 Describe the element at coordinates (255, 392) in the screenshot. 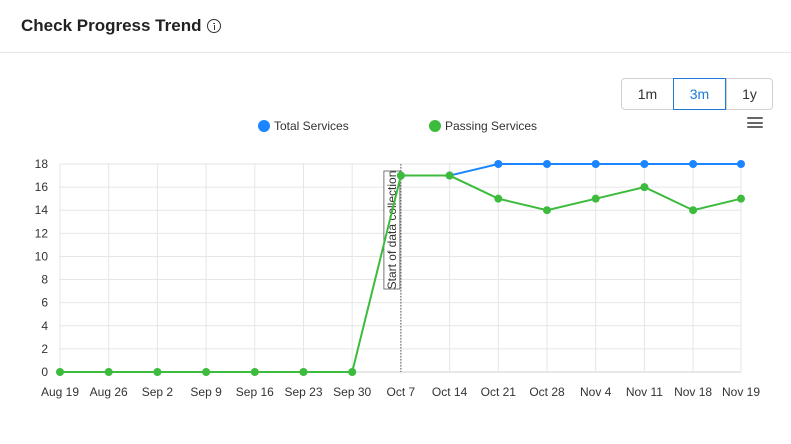

I see `x-tick-label: Sep 16` at that location.